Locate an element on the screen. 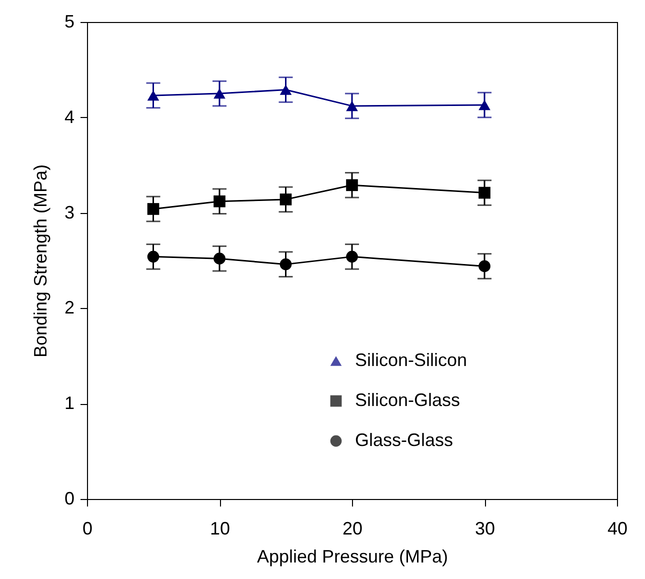 Image resolution: width=645 pixels, height=579 pixels. legend-label: Silicon-Silicon is located at coordinates (411, 360).